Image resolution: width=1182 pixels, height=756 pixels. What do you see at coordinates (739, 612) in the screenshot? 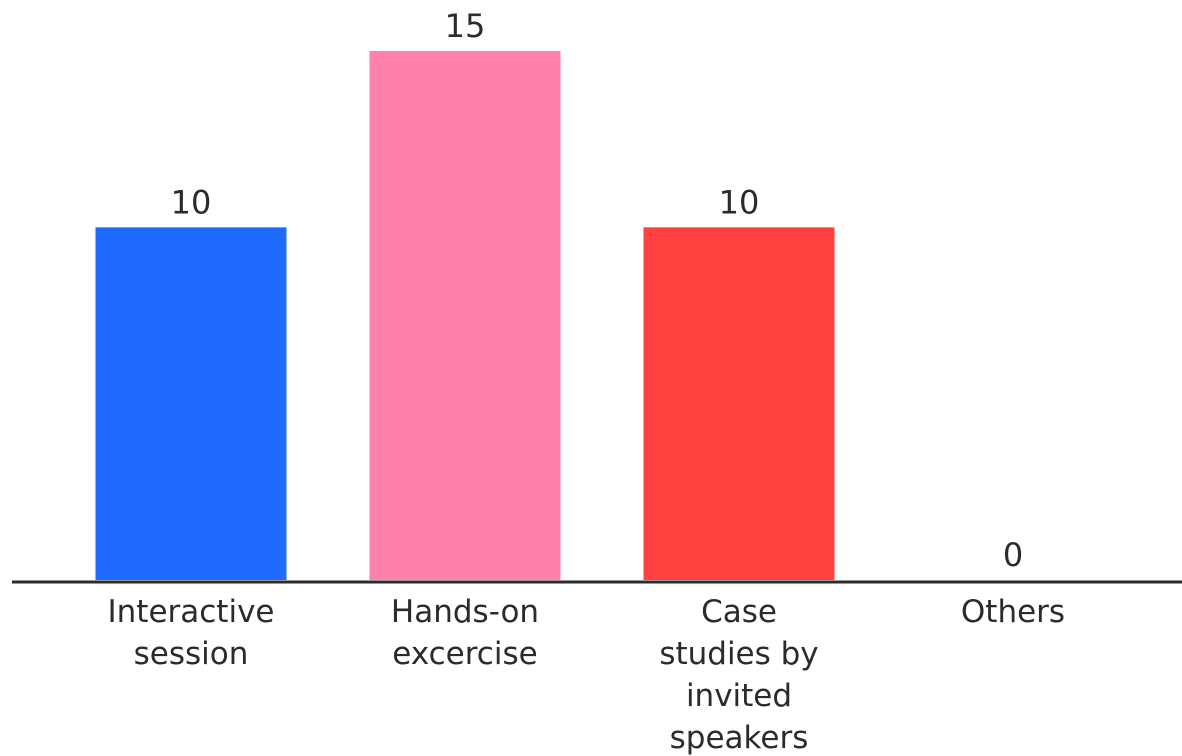
I see `category-label-line: Case` at bounding box center [739, 612].